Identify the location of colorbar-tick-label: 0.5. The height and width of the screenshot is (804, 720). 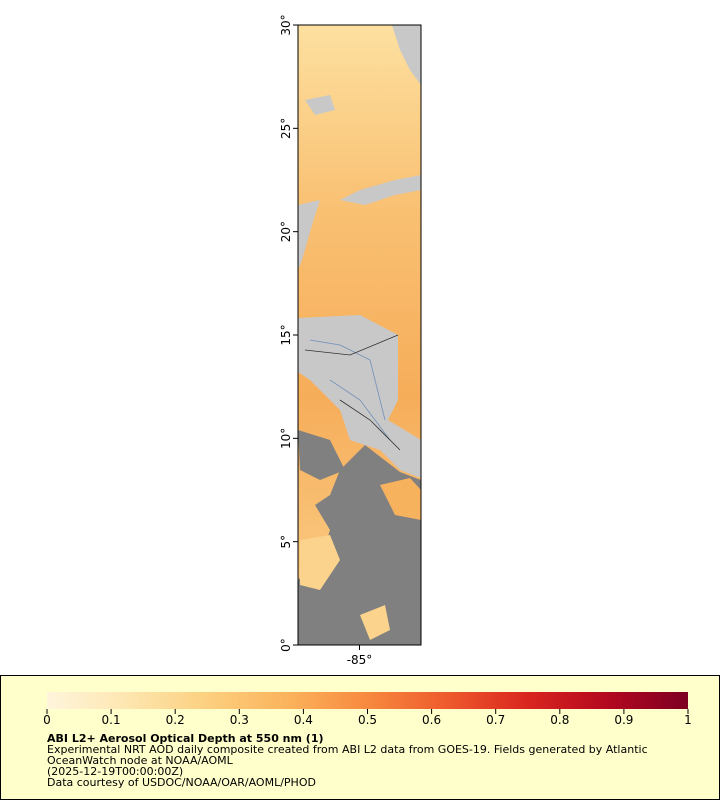
(367, 720).